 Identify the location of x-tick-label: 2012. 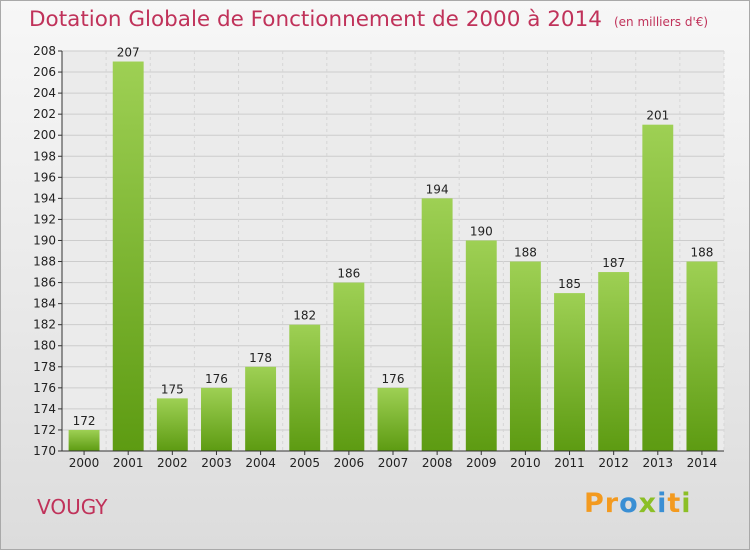
(613, 463).